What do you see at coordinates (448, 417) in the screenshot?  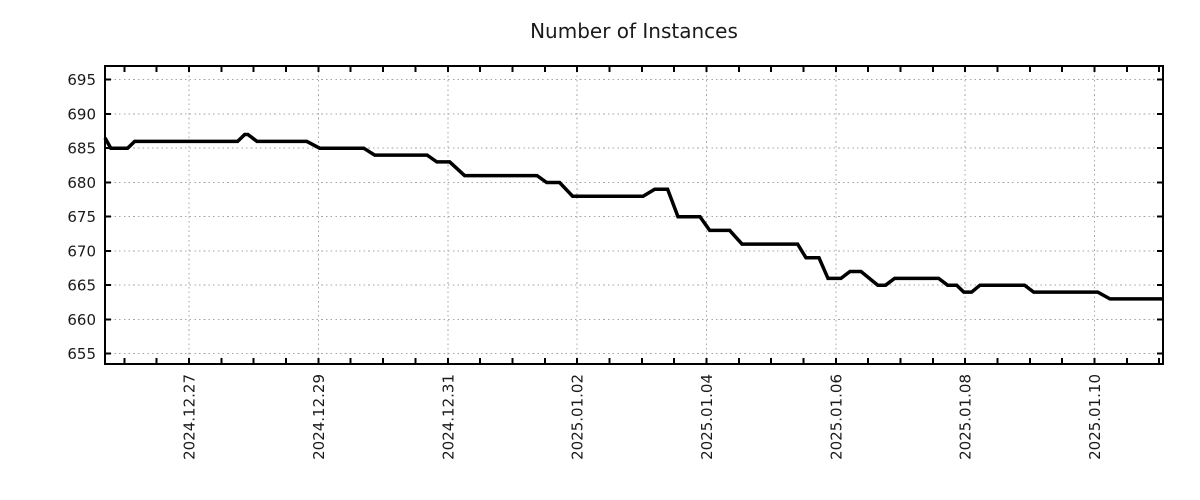 I see `x-tick-label: 2024.12.31` at bounding box center [448, 417].